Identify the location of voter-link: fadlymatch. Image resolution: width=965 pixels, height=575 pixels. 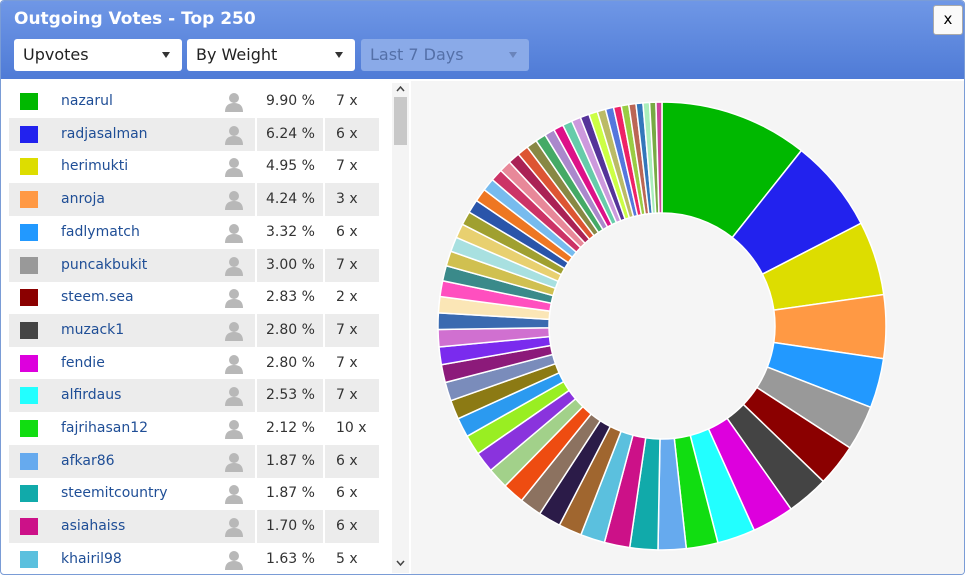
(100, 231).